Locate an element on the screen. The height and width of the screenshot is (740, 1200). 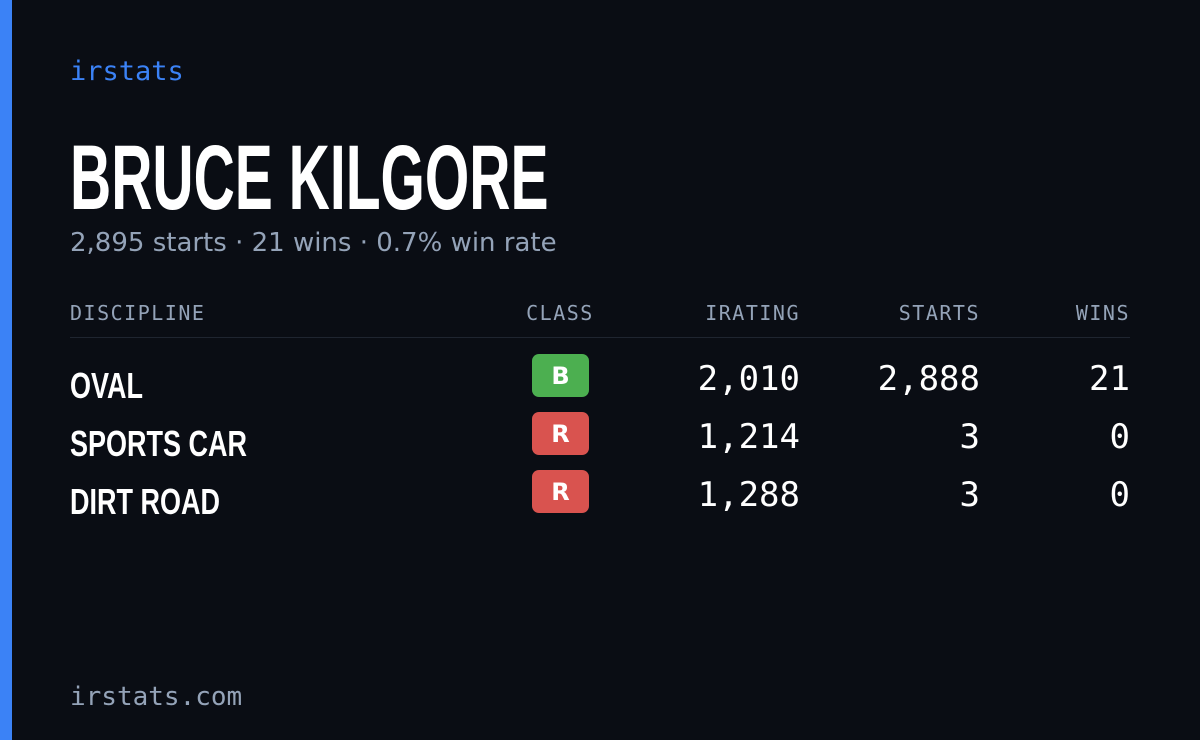
brand: irstats is located at coordinates (127, 71).